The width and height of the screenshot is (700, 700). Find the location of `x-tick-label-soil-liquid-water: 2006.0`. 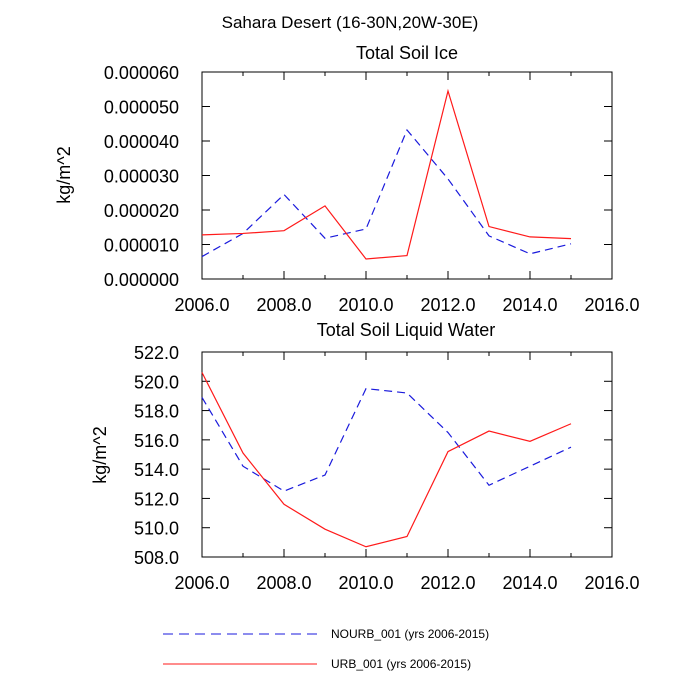

x-tick-label-soil-liquid-water: 2006.0 is located at coordinates (201, 583).